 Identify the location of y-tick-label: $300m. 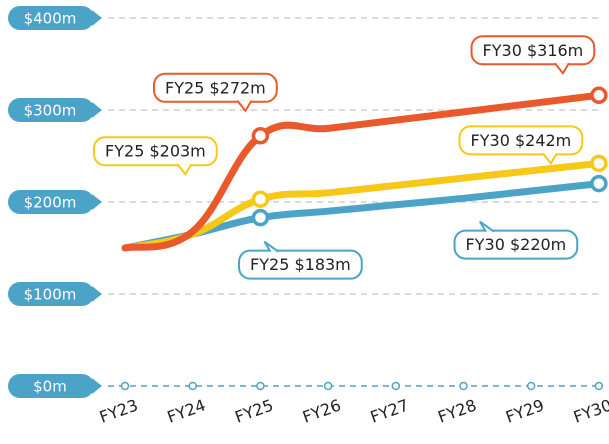
(50, 111).